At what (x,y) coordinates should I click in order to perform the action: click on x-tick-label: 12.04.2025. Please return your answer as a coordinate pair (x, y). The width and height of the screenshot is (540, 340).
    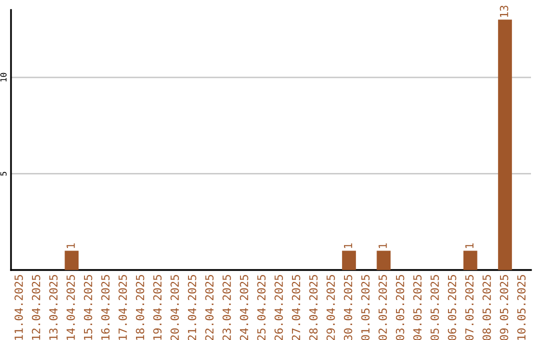
    Looking at the image, I should click on (36, 307).